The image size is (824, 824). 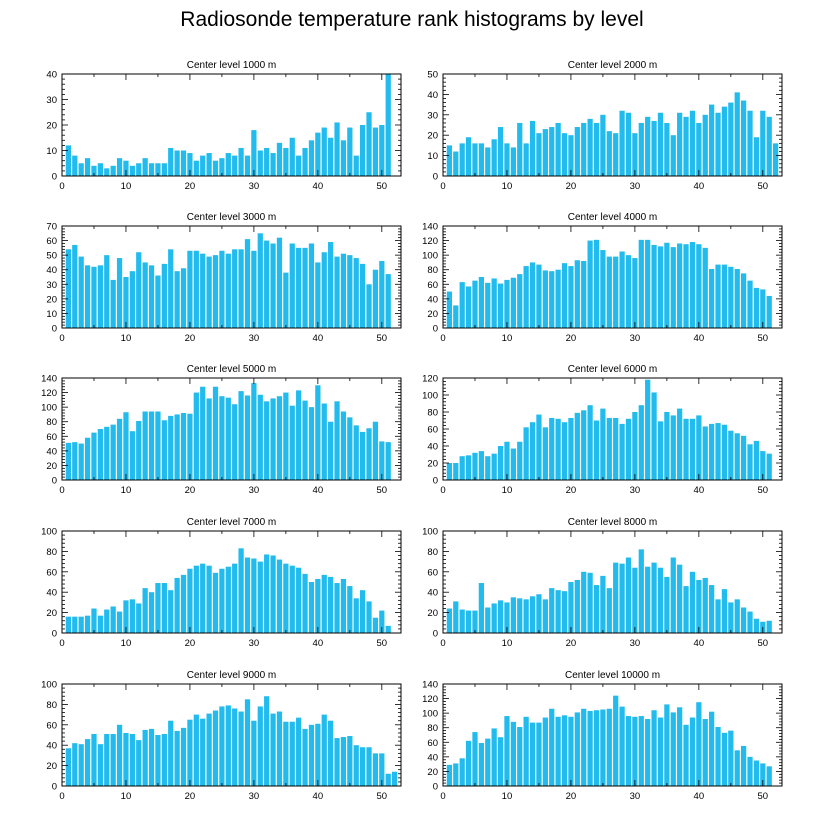 I want to click on x-tick-label: 30, so click(x=635, y=490).